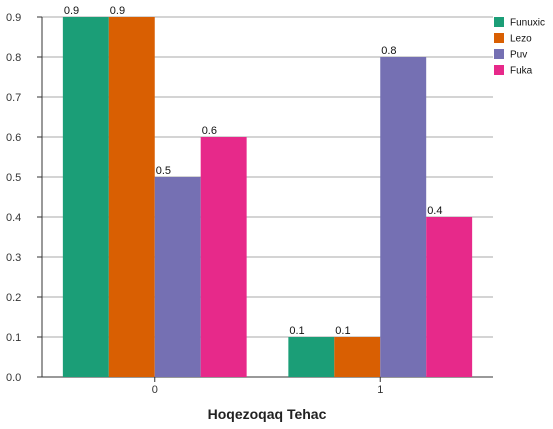  What do you see at coordinates (499, 22) in the screenshot?
I see `legend-swatch-funuxic` at bounding box center [499, 22].